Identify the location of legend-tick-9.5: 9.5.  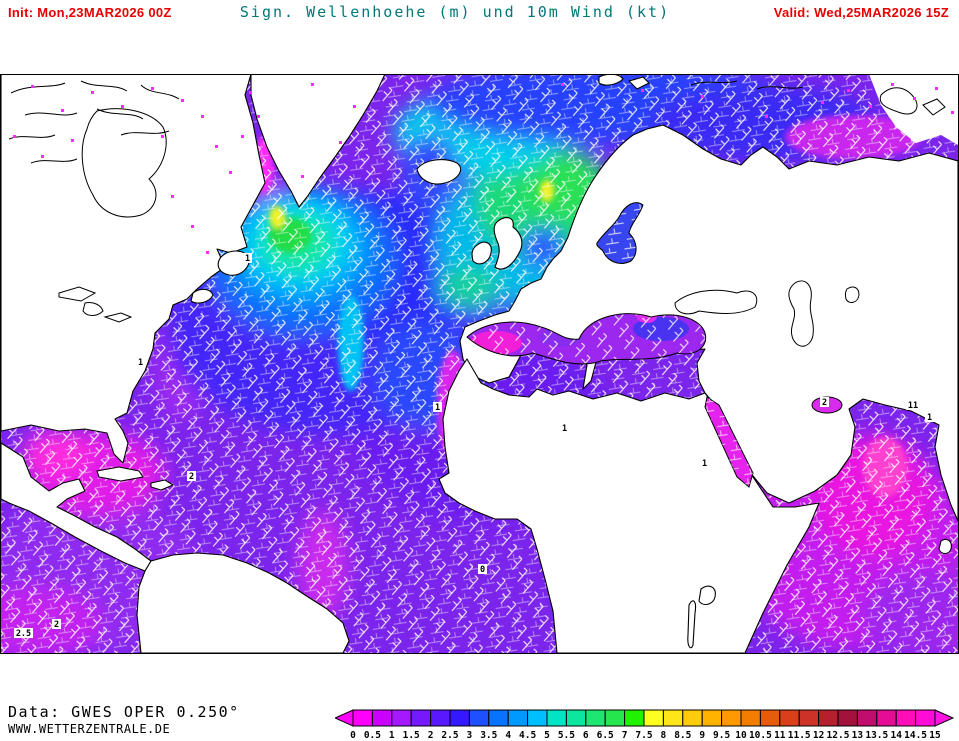
(721, 735).